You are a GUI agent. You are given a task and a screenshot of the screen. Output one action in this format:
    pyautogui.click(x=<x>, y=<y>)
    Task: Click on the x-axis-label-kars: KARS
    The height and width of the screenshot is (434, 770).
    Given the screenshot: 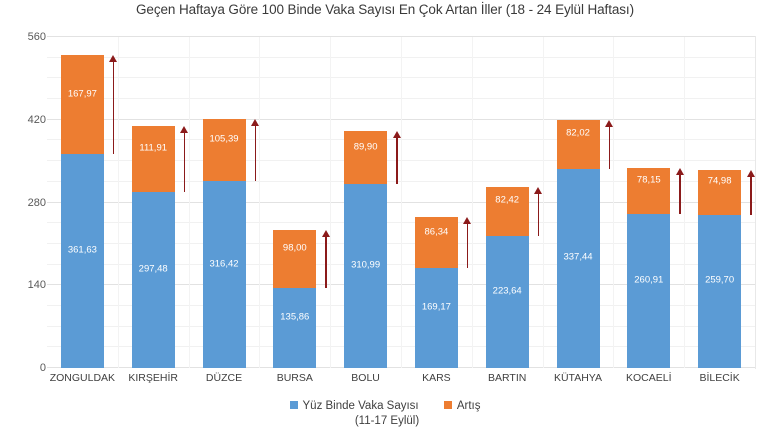 What is the action you would take?
    pyautogui.click(x=436, y=378)
    